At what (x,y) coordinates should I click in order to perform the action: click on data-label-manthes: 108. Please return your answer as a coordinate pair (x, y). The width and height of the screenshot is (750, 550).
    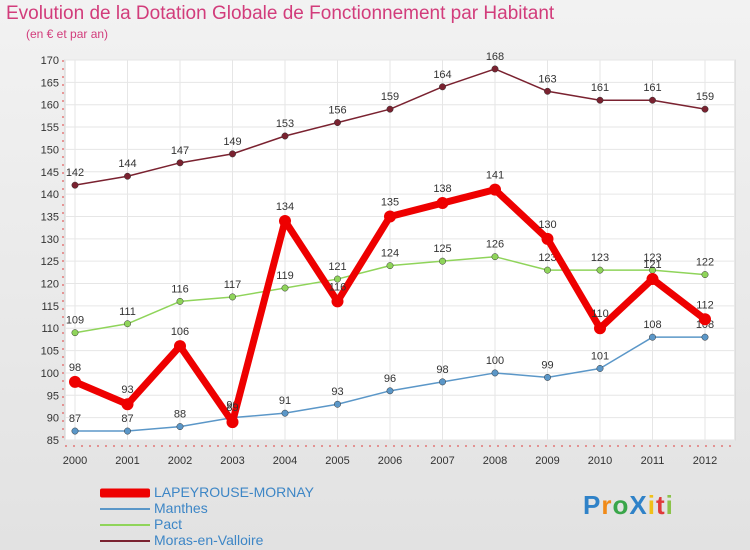
    Looking at the image, I should click on (652, 325).